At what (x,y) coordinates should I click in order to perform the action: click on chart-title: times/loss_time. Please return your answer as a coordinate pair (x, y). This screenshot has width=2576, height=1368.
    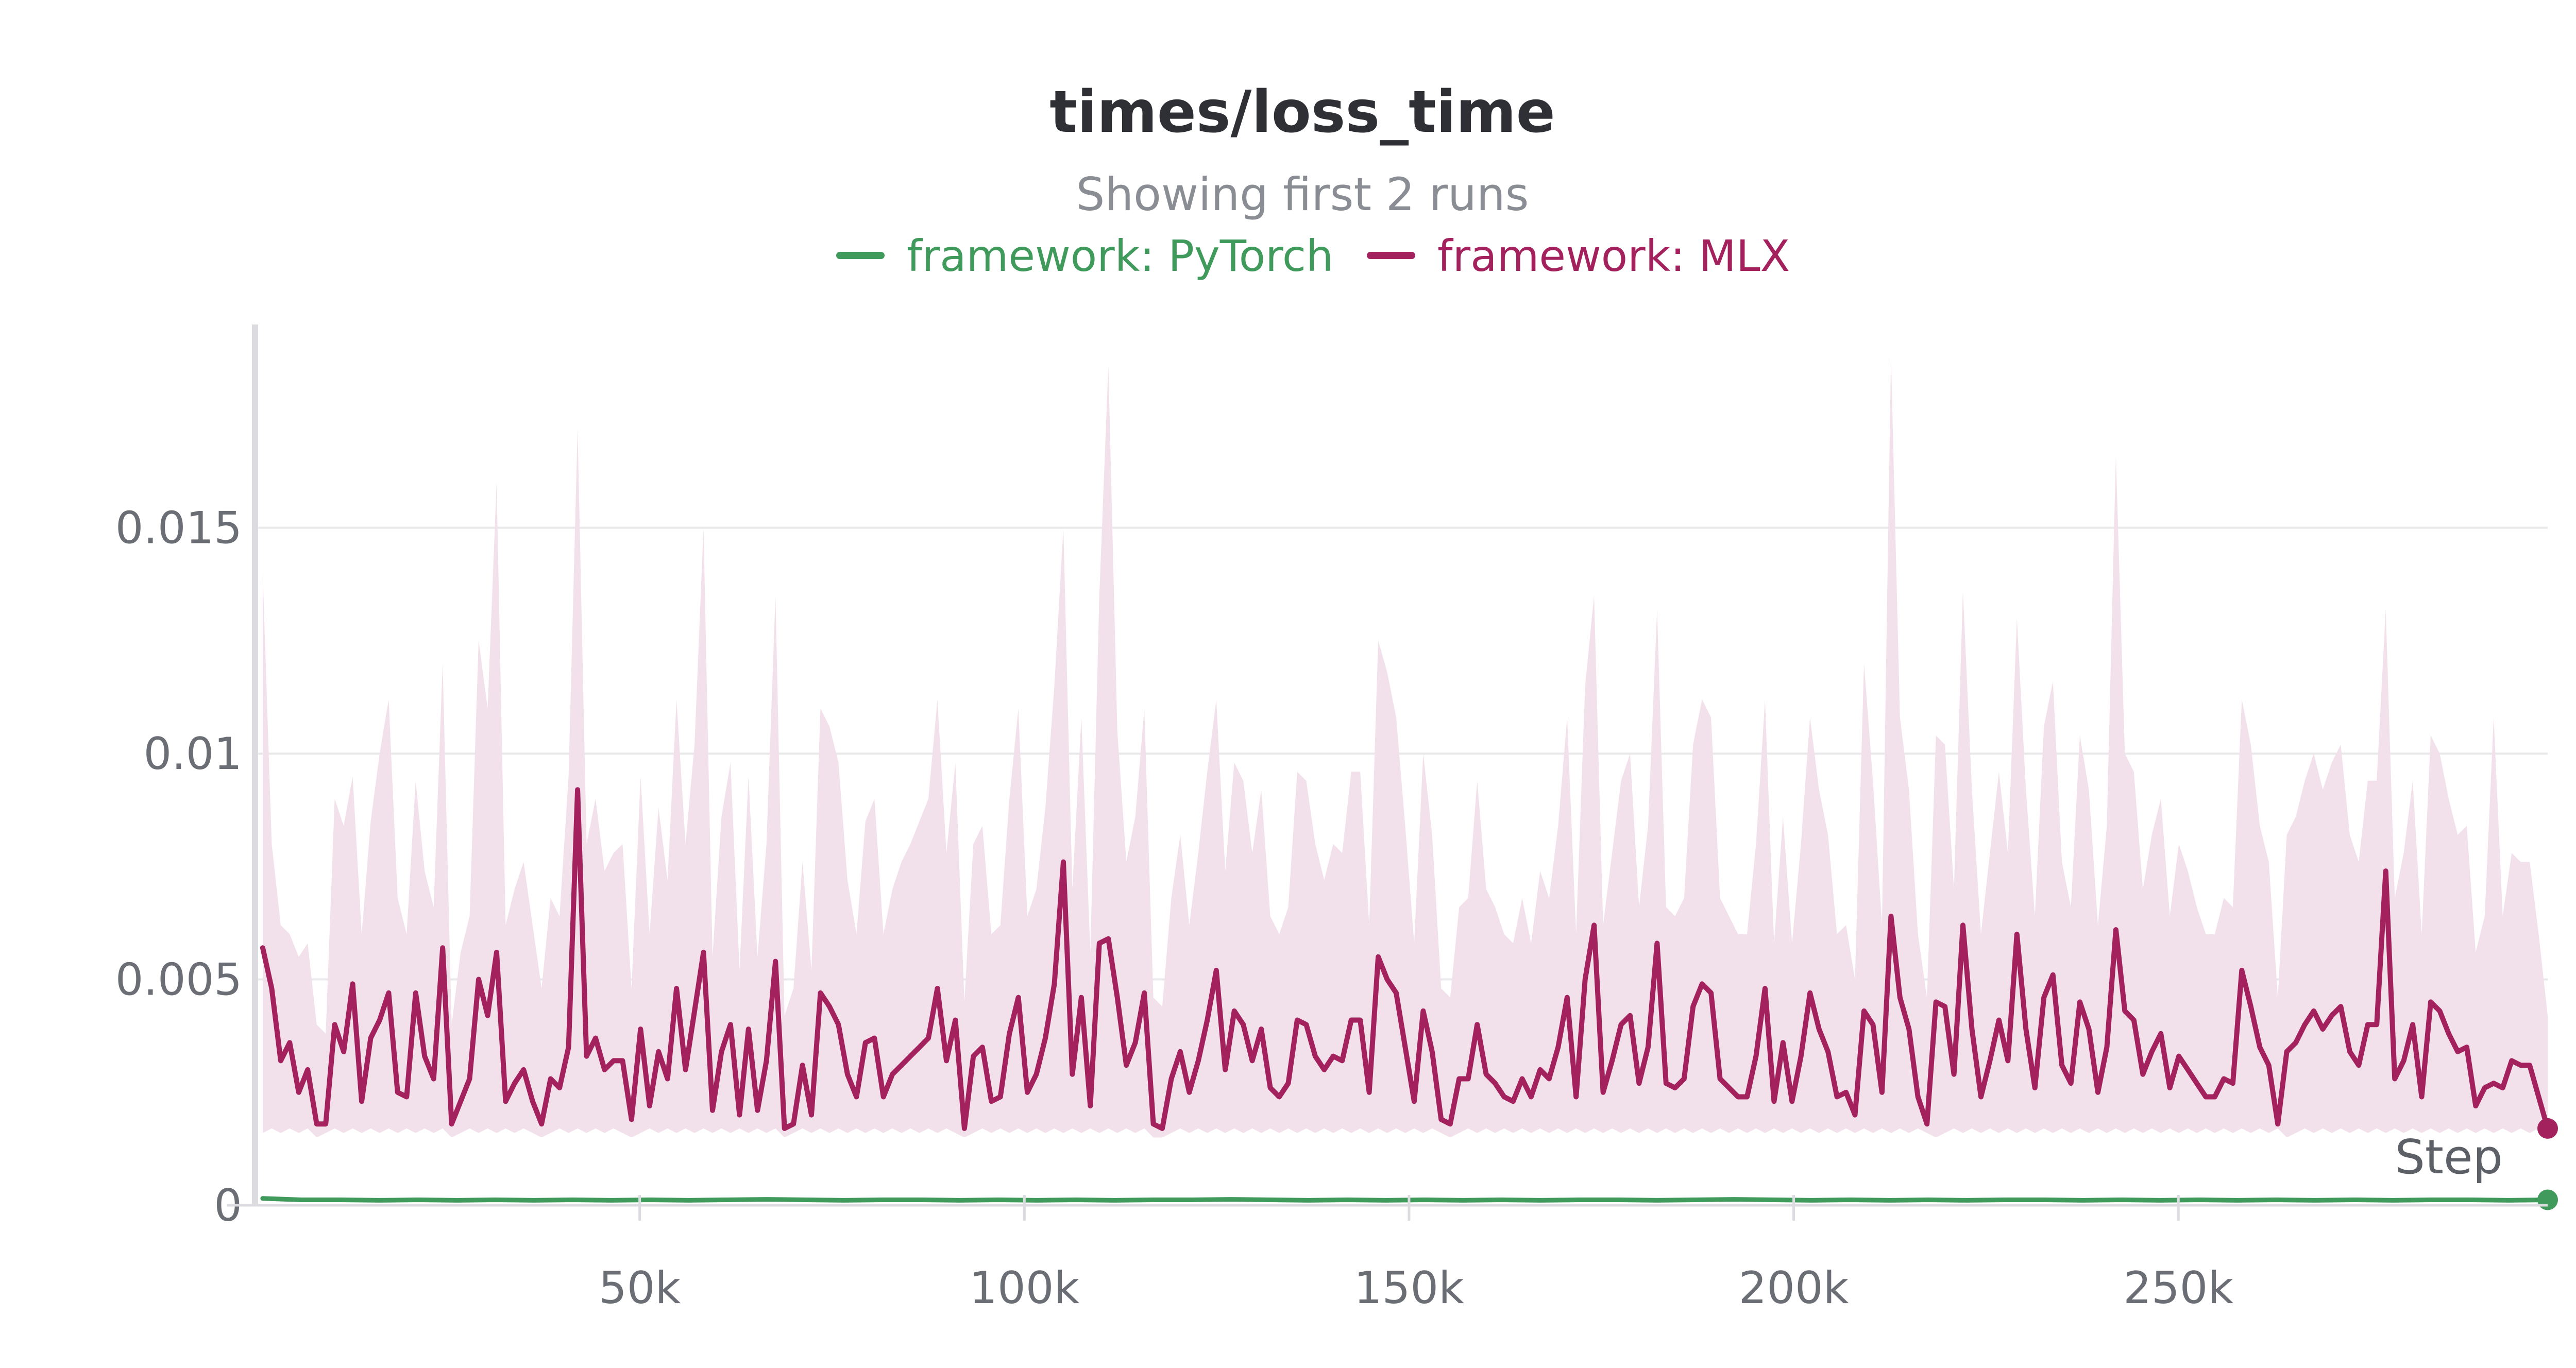
    Looking at the image, I should click on (1302, 112).